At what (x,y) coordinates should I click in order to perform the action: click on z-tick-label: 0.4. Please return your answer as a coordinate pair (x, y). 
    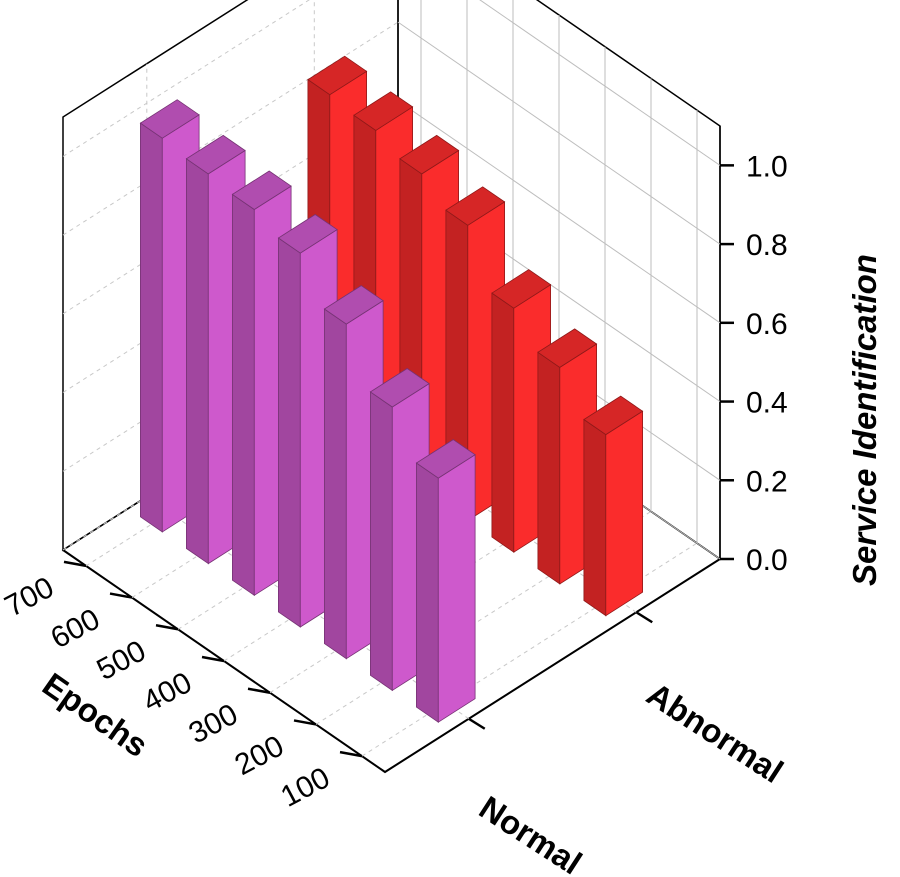
    Looking at the image, I should click on (767, 403).